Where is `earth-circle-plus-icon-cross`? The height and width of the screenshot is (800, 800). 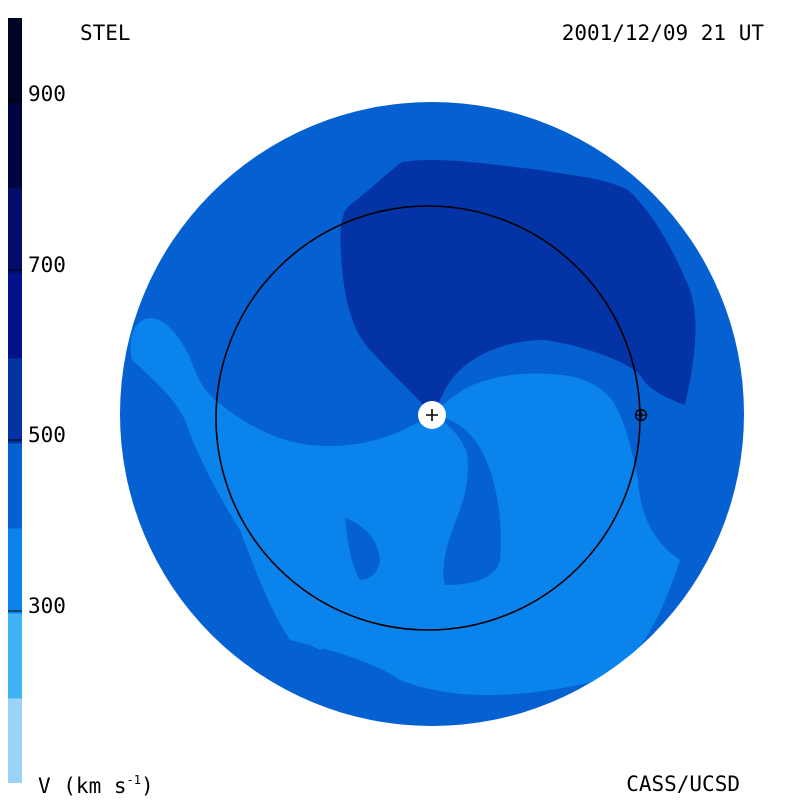
earth-circle-plus-icon-cross is located at coordinates (641, 415).